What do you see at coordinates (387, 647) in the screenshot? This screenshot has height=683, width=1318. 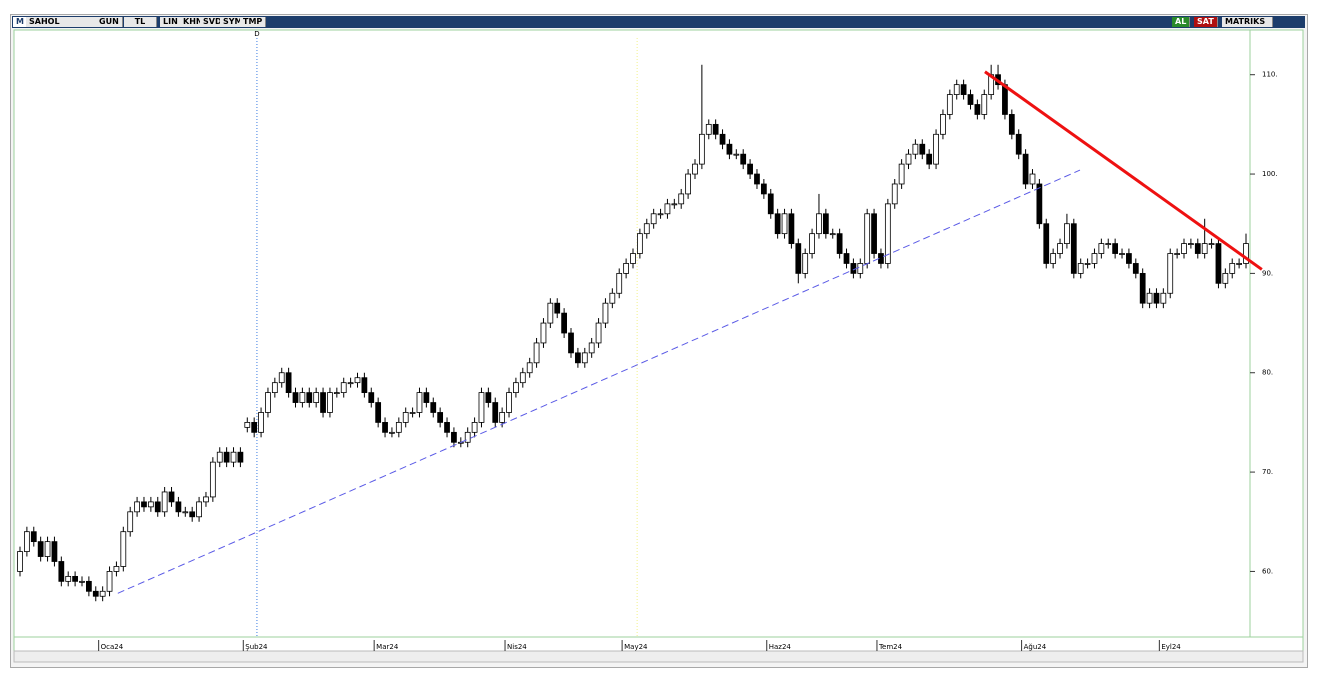 I see `x-tick-label: Mar24` at bounding box center [387, 647].